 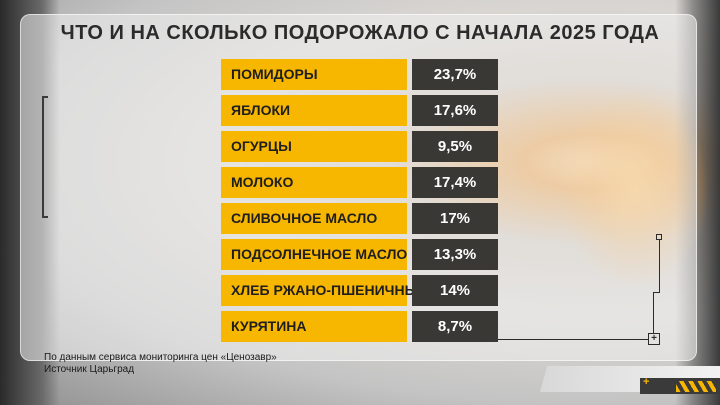 I want to click on price-increase-value: 17,6%, so click(x=455, y=110).